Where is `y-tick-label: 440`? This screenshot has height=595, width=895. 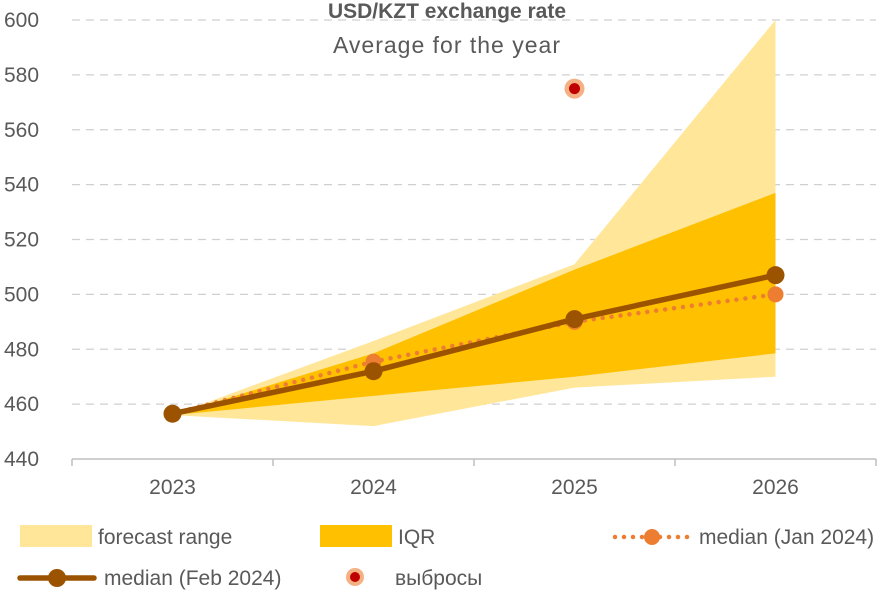 y-tick-label: 440 is located at coordinates (21, 459).